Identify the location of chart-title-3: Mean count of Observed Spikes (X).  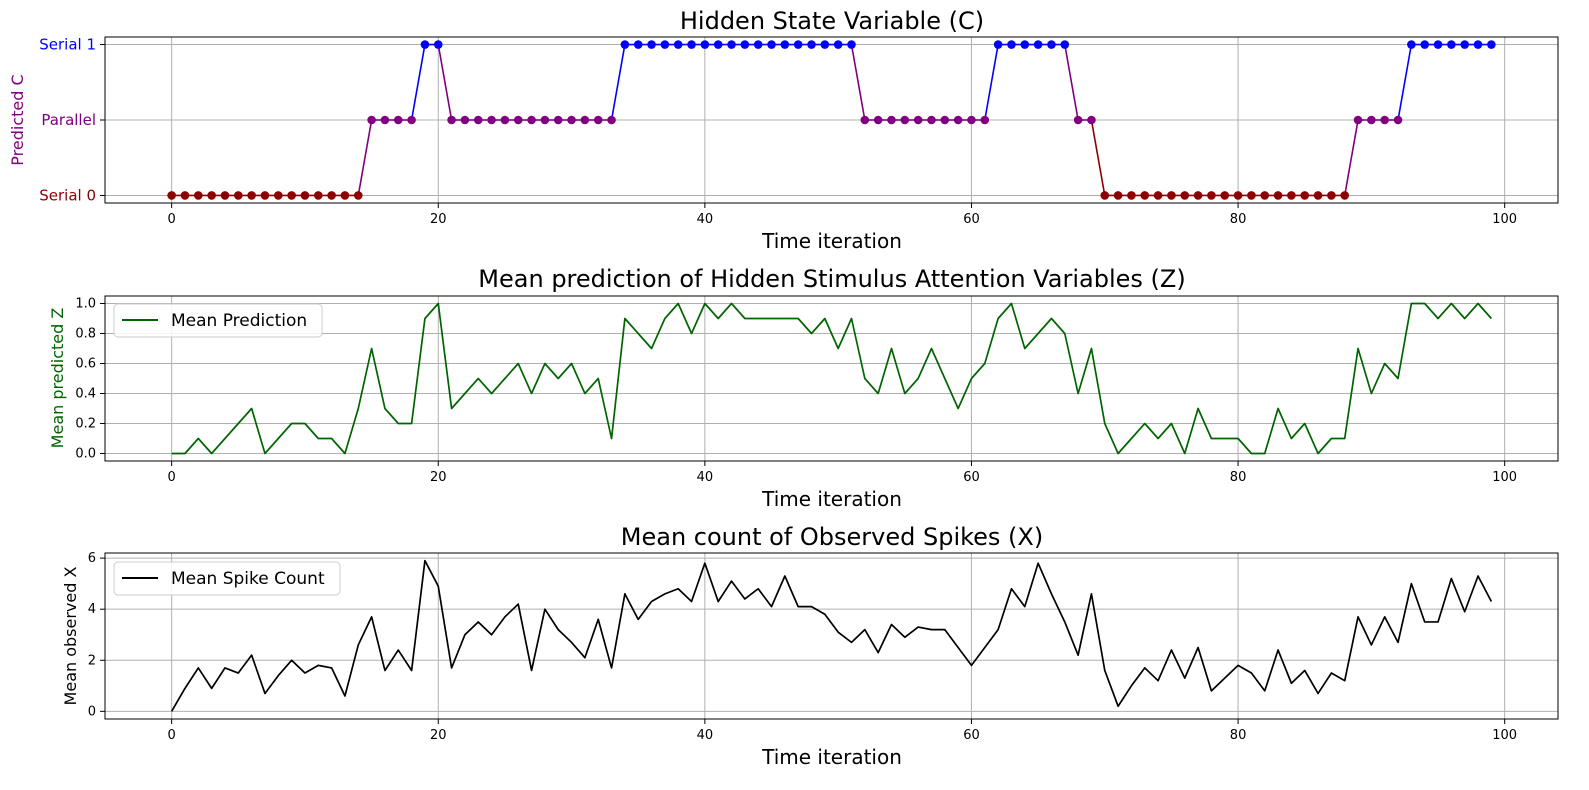
(832, 537).